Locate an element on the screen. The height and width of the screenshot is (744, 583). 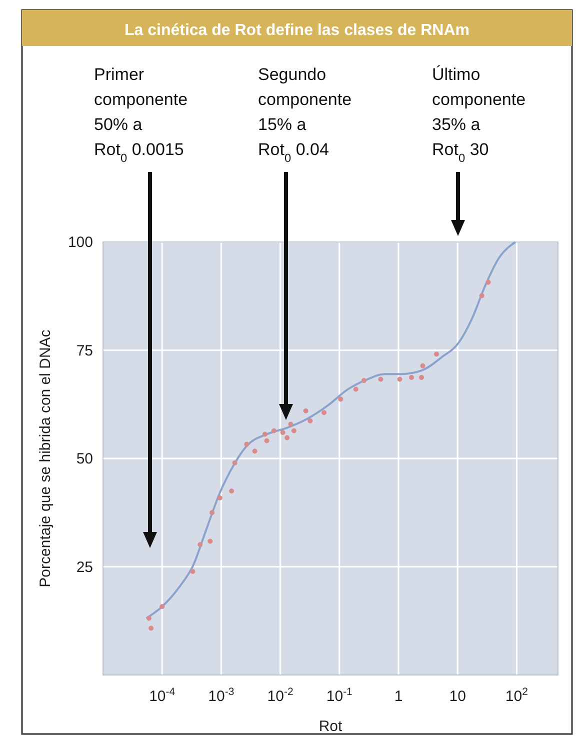
y-tick-label: 75 is located at coordinates (84, 351).